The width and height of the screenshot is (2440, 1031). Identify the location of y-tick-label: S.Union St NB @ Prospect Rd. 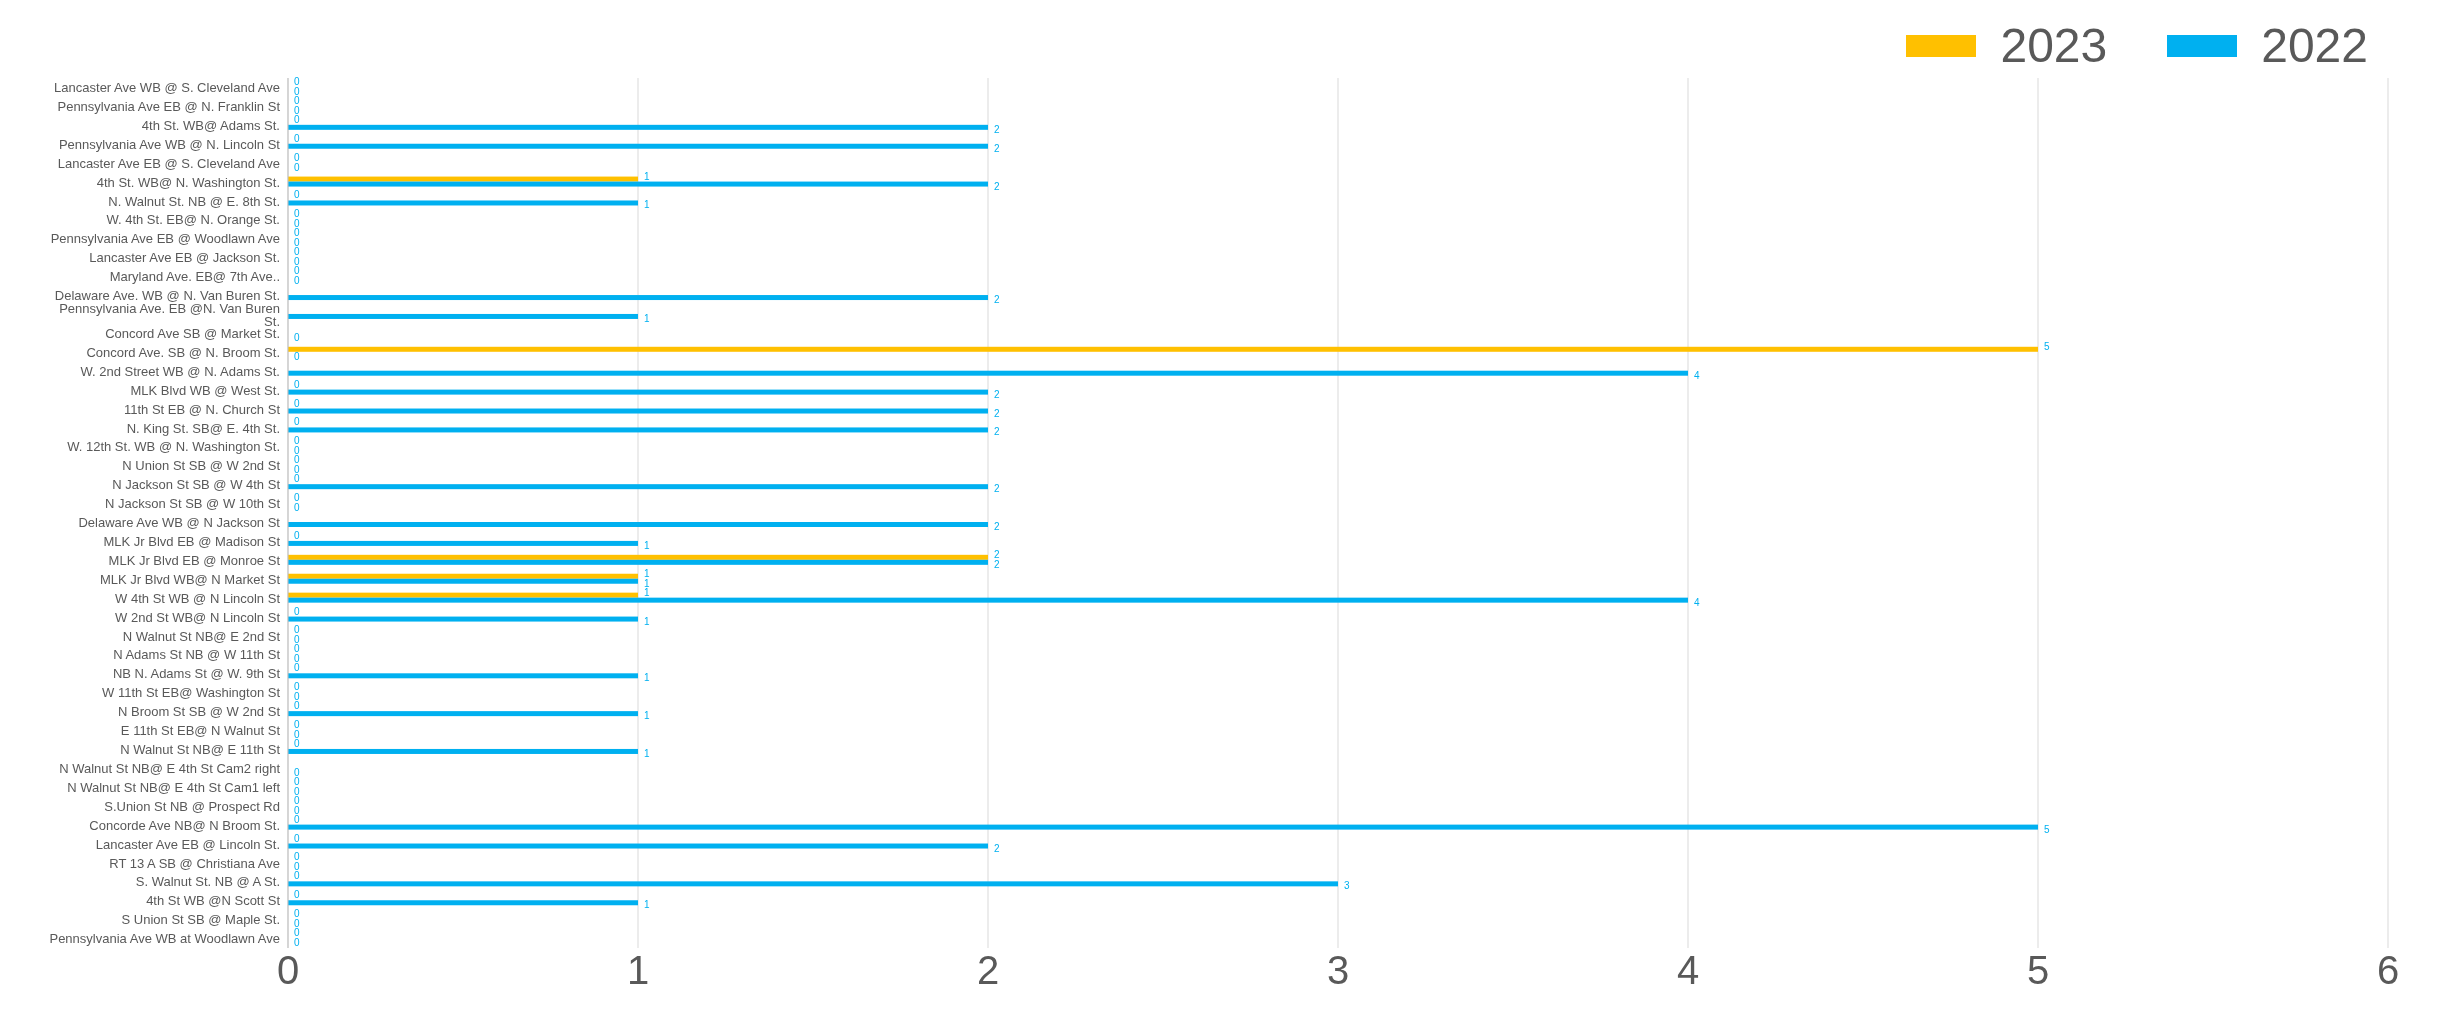
(192, 806).